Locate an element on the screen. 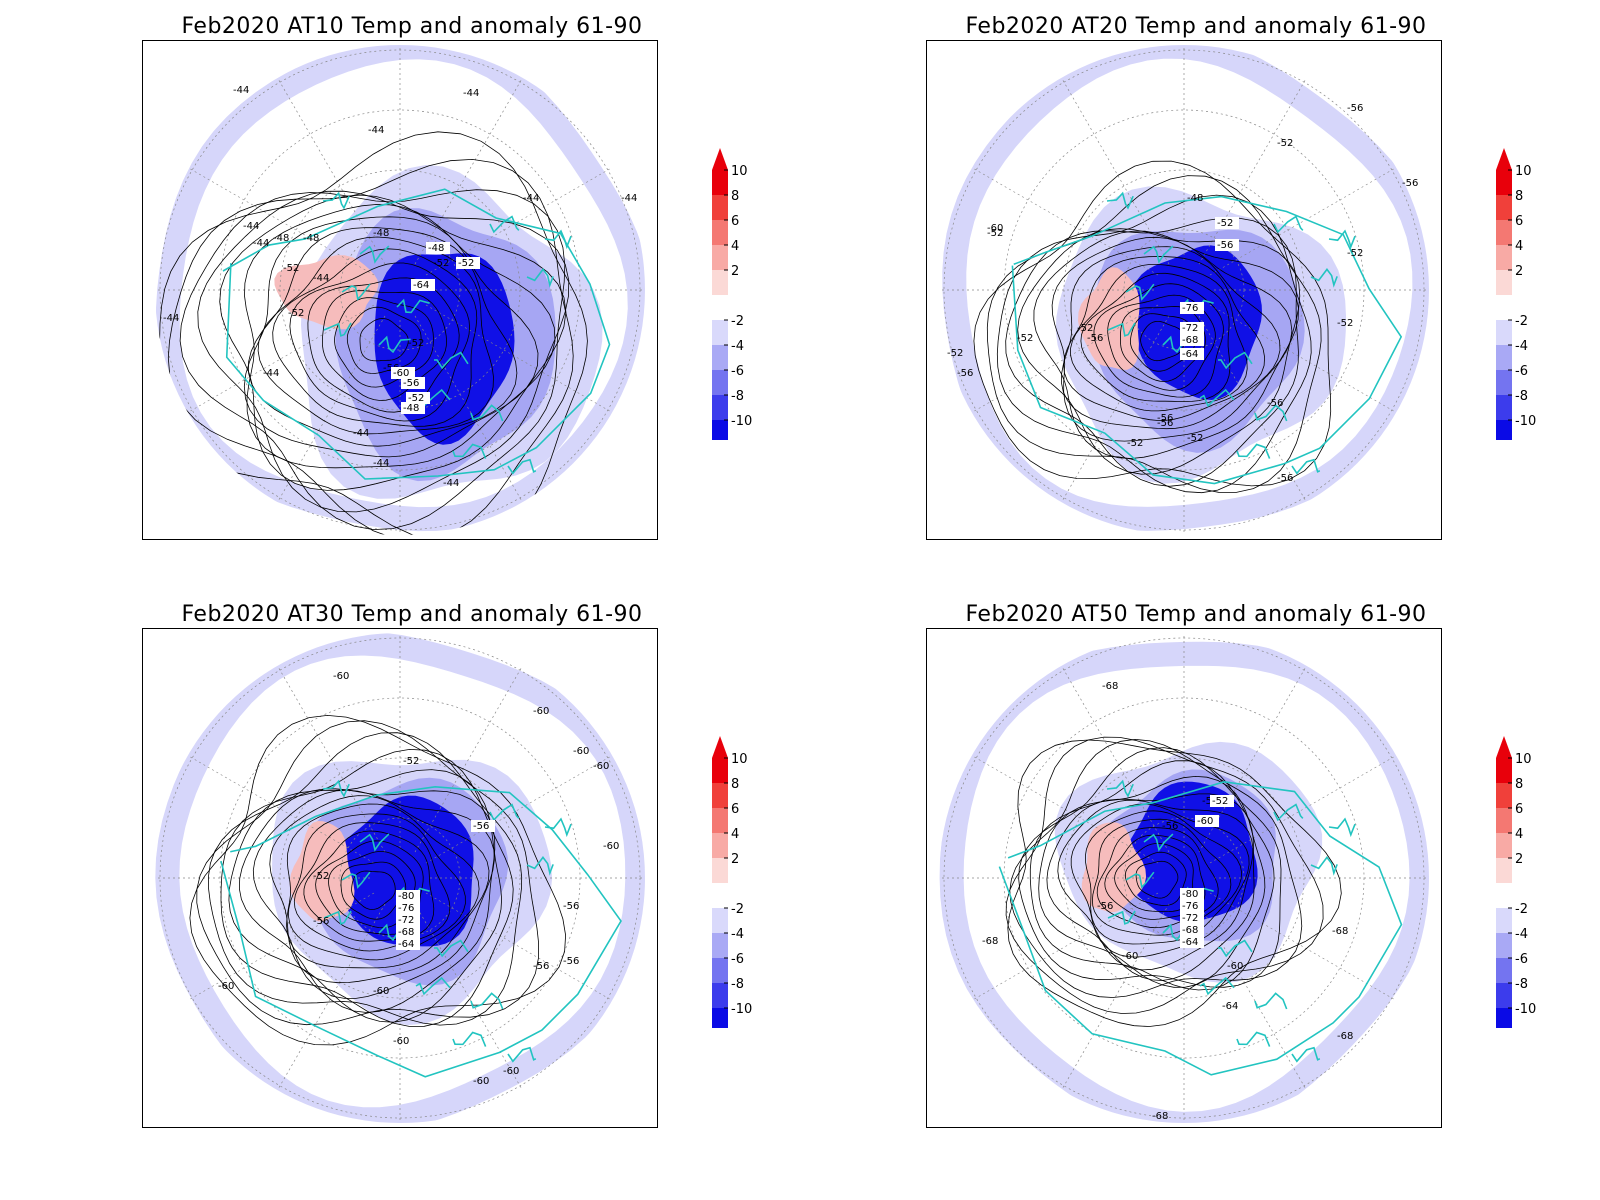 This screenshot has height=1200, width=1600. contour-box-text: -56 is located at coordinates (481, 826).